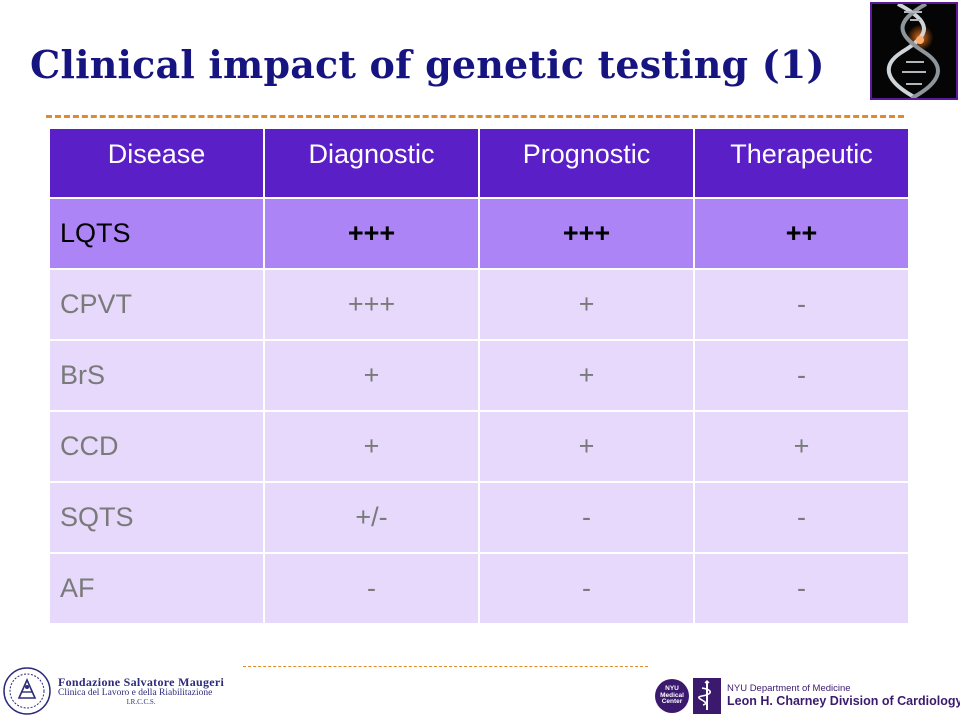  What do you see at coordinates (156, 233) in the screenshot?
I see `disease-cell: LQTS` at bounding box center [156, 233].